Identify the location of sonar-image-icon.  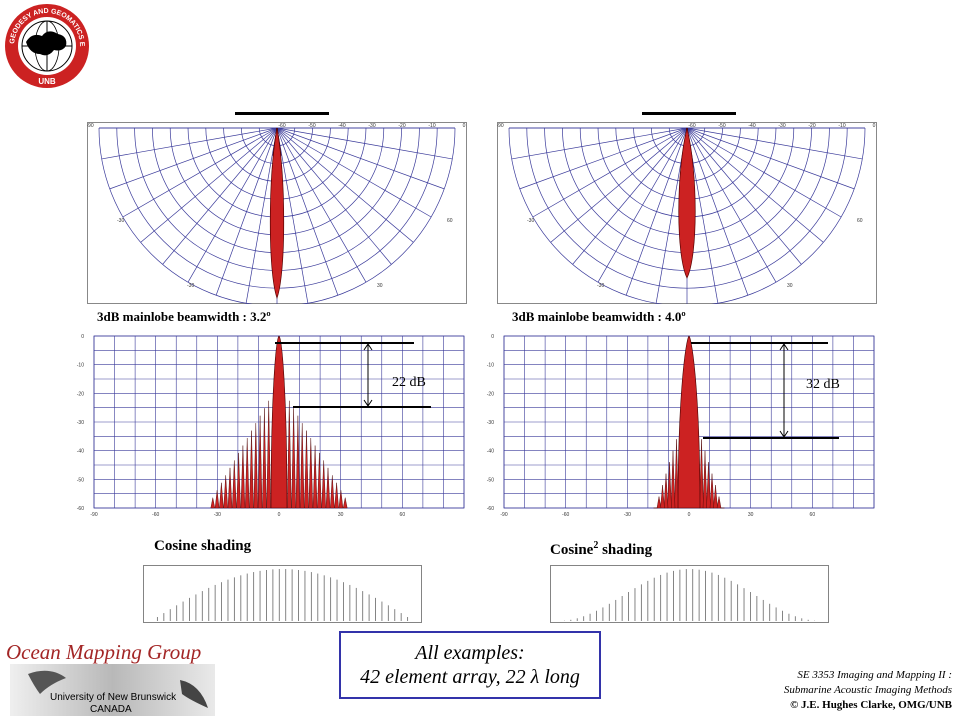
(112, 690).